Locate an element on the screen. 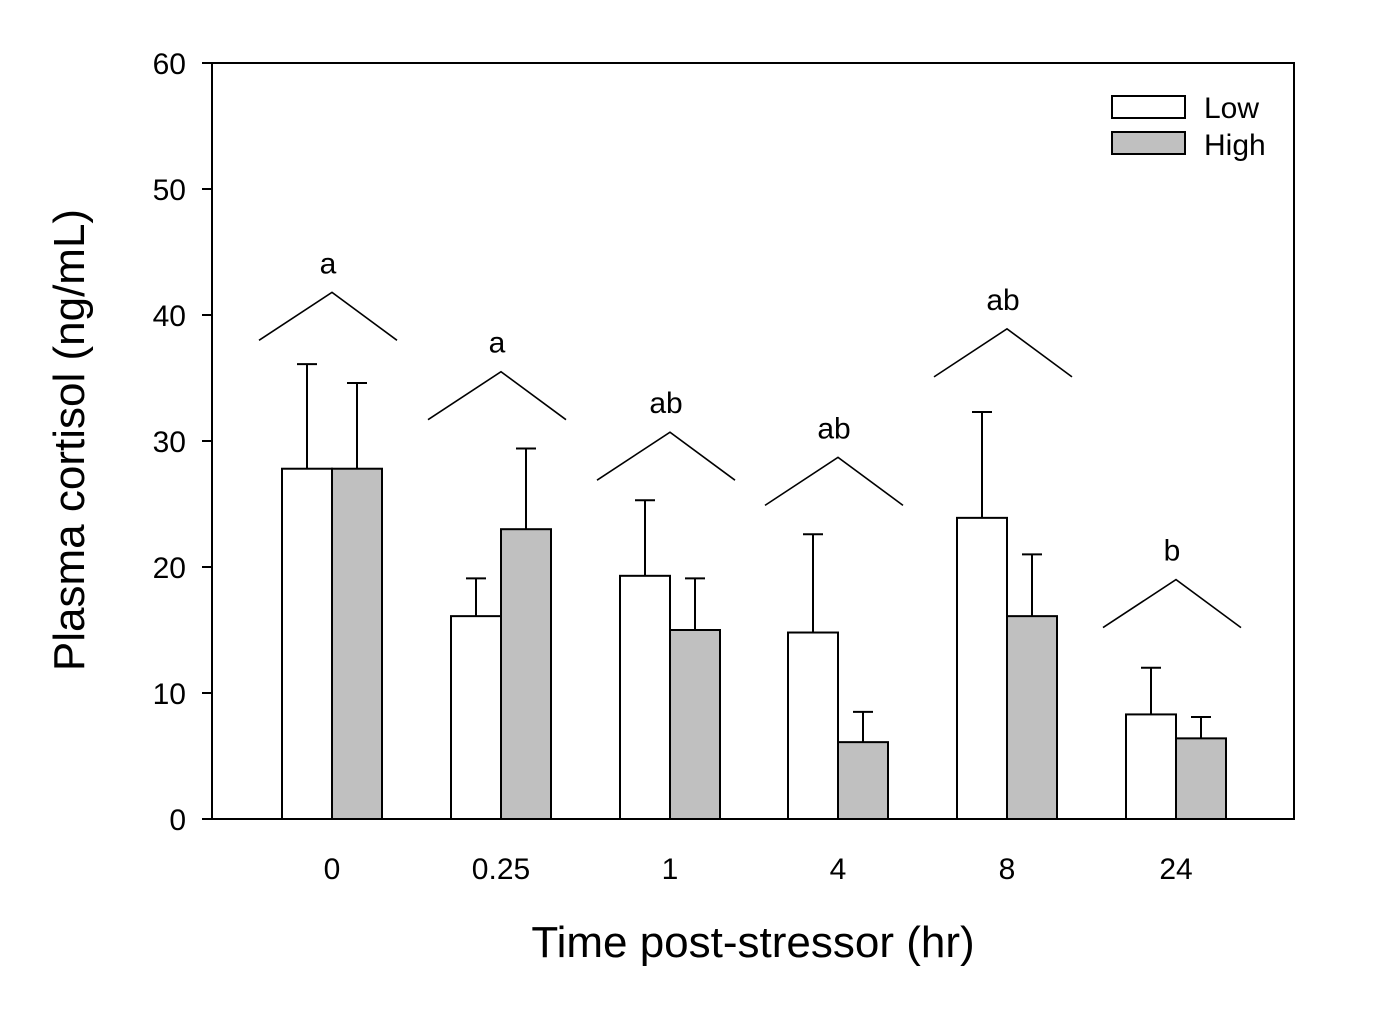 This screenshot has width=1381, height=1012. y-tick-label-20: 20 is located at coordinates (169, 568).